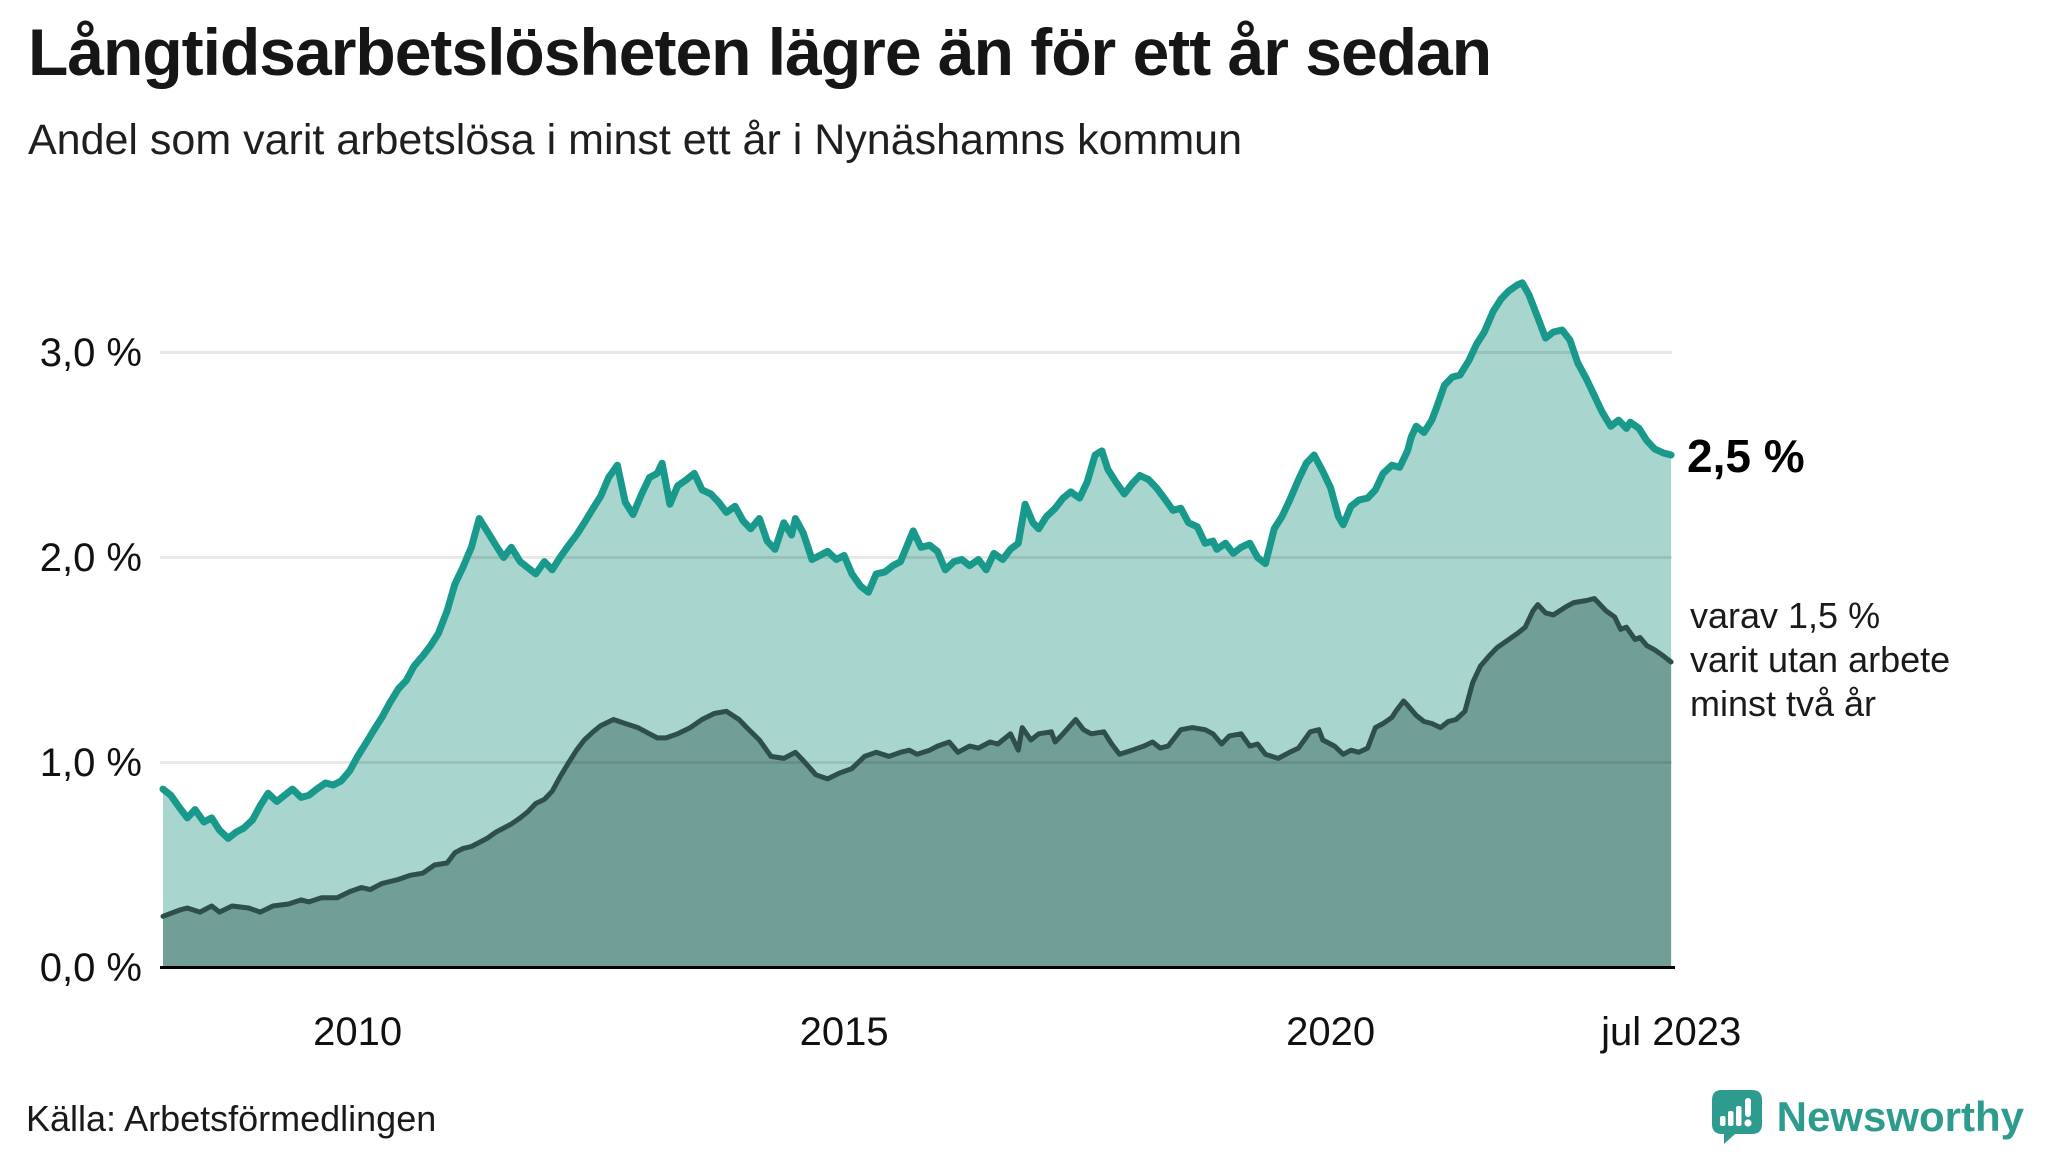 The height and width of the screenshot is (1152, 2048). What do you see at coordinates (358, 1032) in the screenshot?
I see `x-axis-tick-label: 2010` at bounding box center [358, 1032].